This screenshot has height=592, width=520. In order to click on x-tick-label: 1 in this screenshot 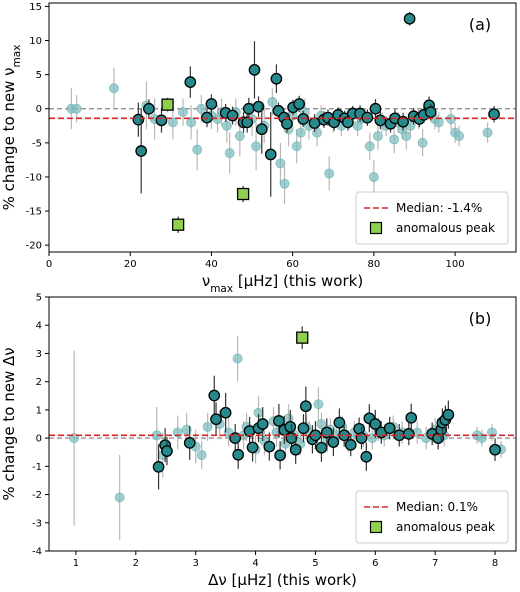, I will do `click(76, 563)`.